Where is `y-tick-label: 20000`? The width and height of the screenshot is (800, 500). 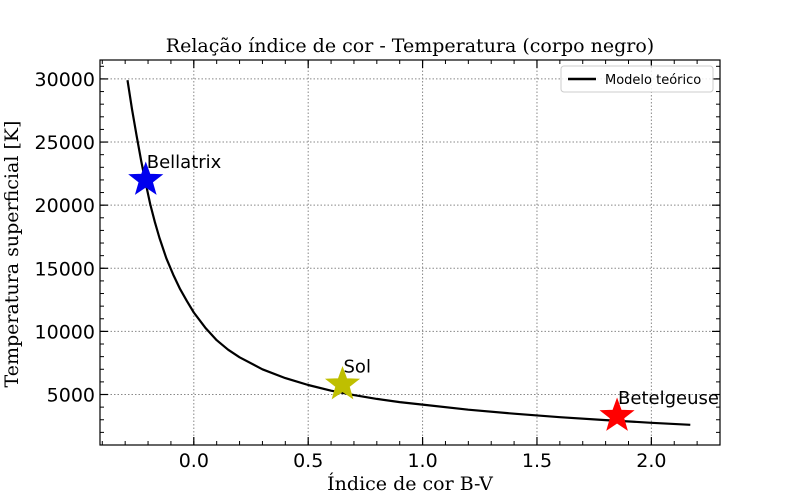 y-tick-label: 20000 is located at coordinates (65, 206).